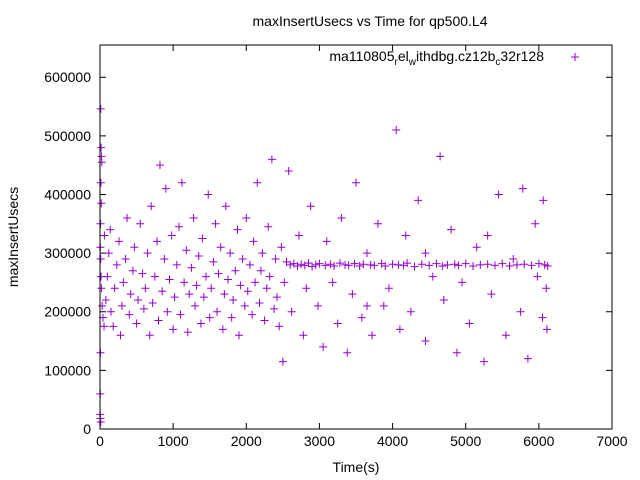 Image resolution: width=640 pixels, height=480 pixels. I want to click on y-tick-label: 300000, so click(67, 253).